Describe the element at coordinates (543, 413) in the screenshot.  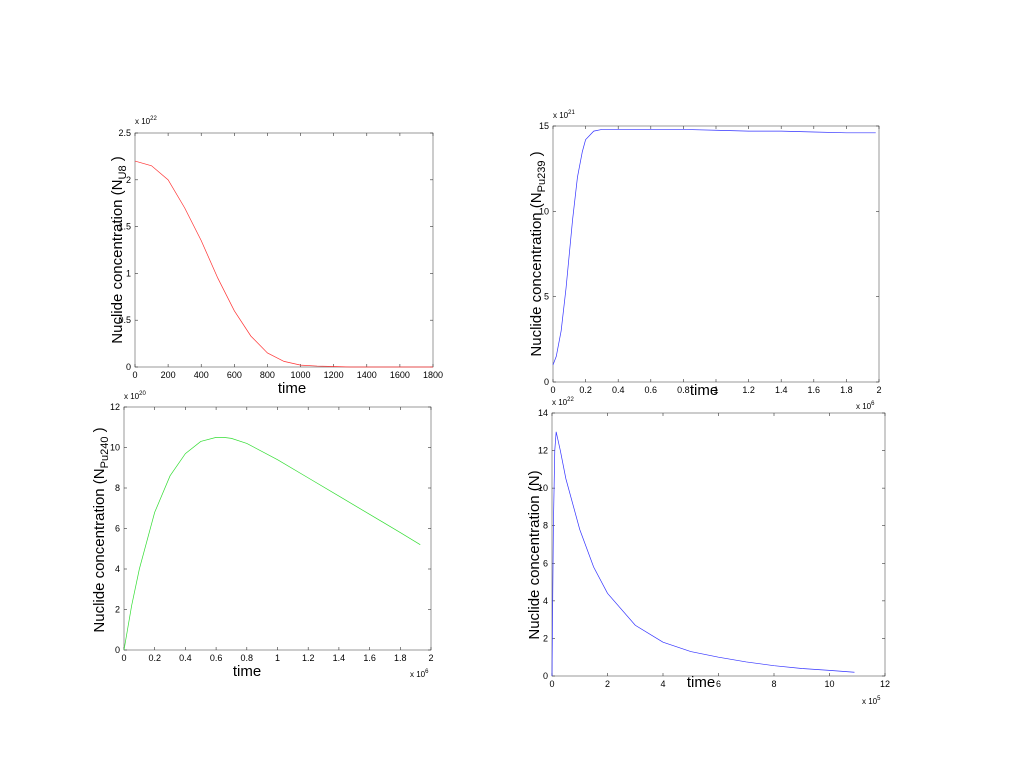
I see `y-tick-label: 14` at that location.